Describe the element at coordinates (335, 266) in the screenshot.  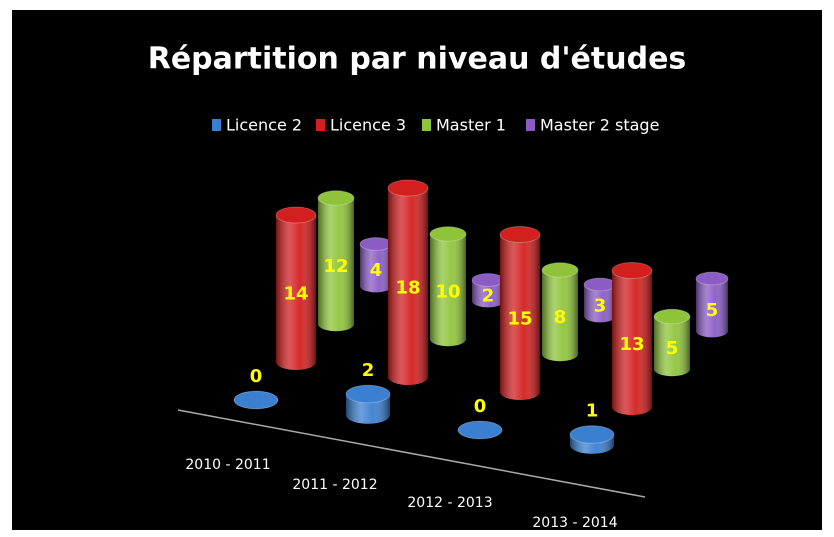
I see `data-label: 12` at that location.